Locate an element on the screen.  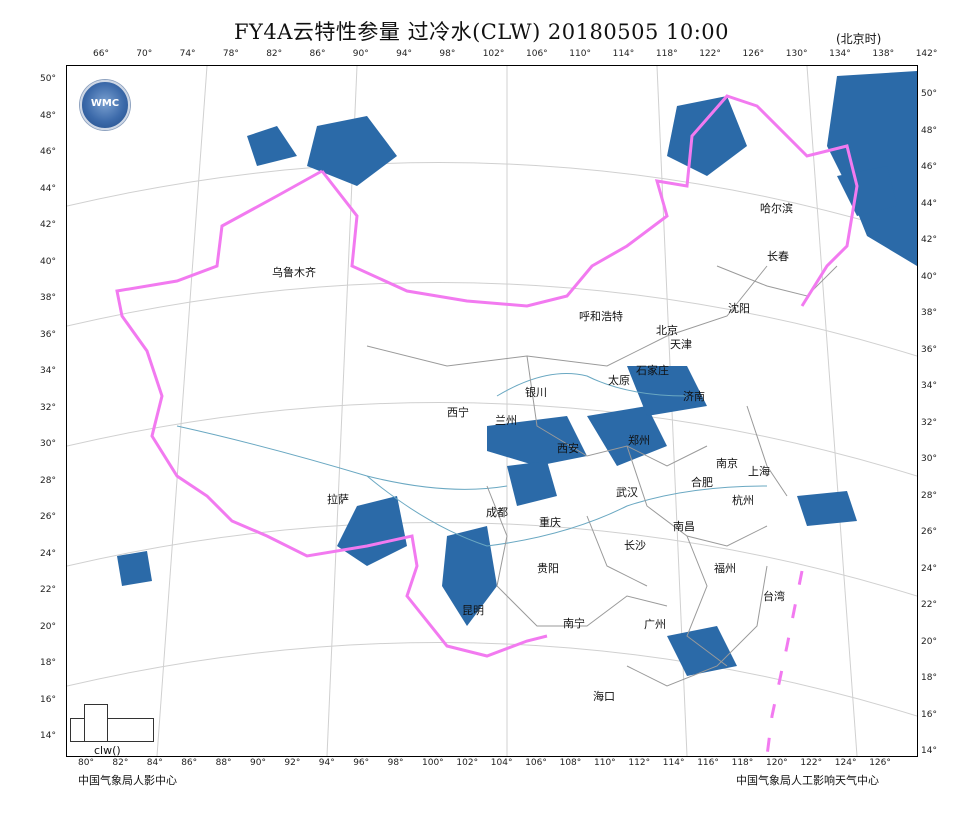
top-tick-label: 66° is located at coordinates (101, 54).